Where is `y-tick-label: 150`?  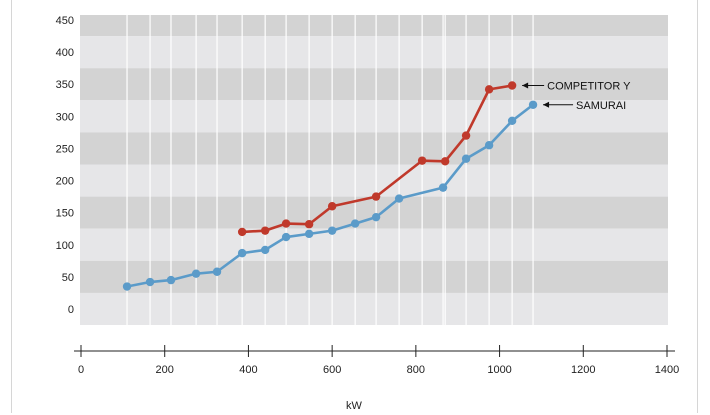
y-tick-label: 150 is located at coordinates (65, 214).